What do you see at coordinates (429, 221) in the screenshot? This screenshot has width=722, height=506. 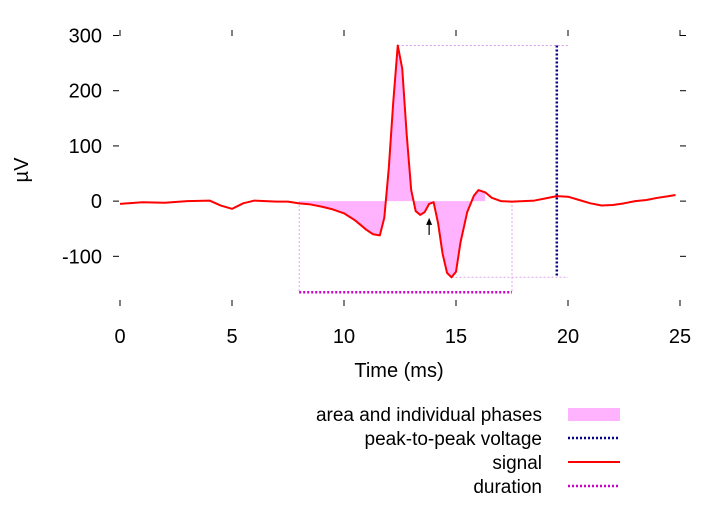 I see `annotation-arrow-head` at bounding box center [429, 221].